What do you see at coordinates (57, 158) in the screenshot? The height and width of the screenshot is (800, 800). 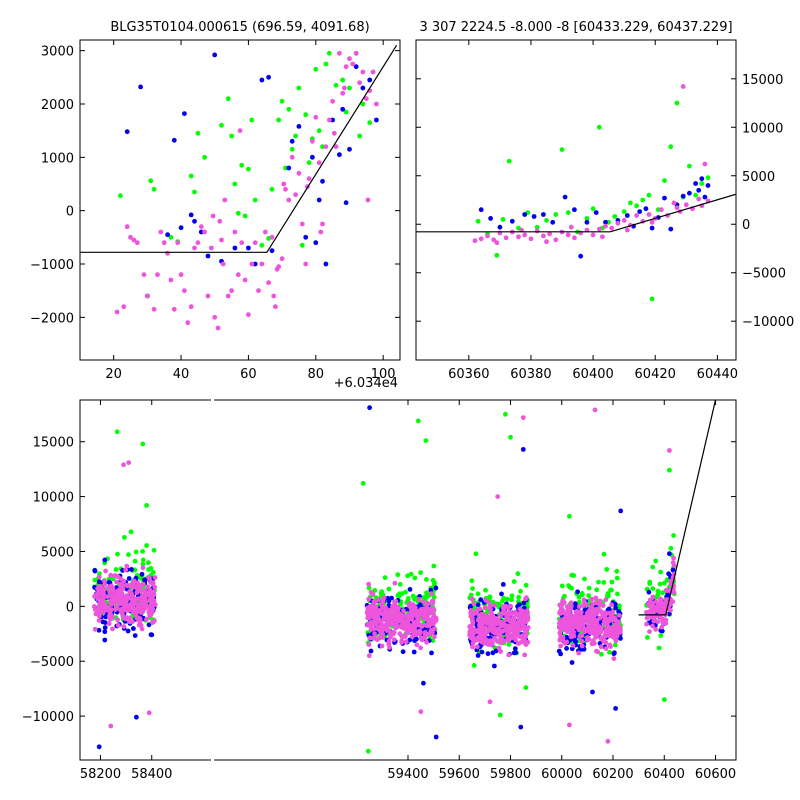 I see `y-tick-label: 1000` at bounding box center [57, 158].